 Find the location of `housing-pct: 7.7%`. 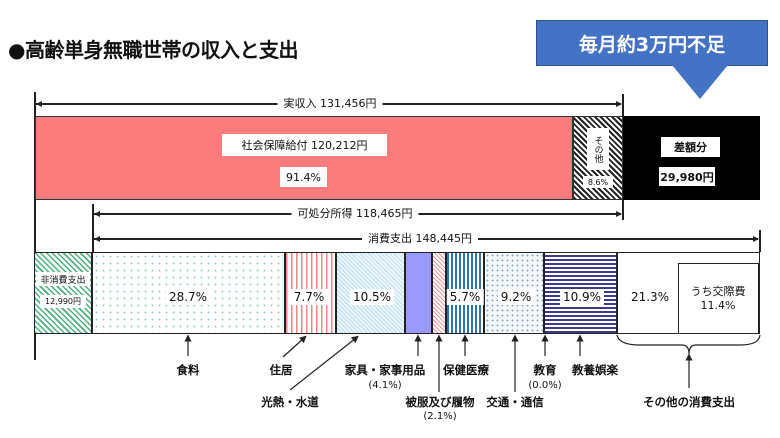

housing-pct: 7.7% is located at coordinates (309, 297).